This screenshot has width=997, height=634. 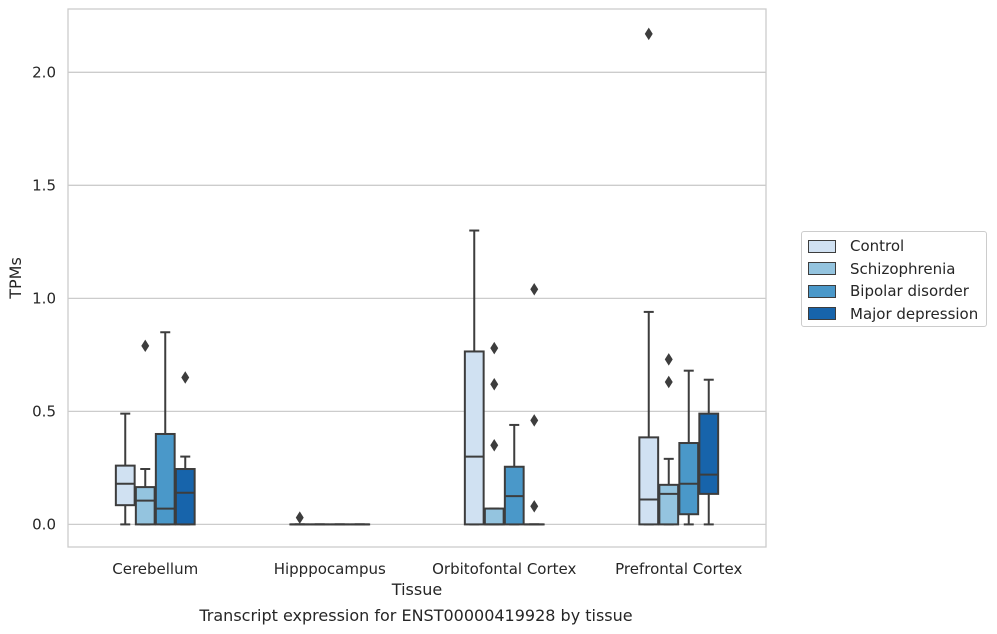 I want to click on x-tick-label: Hipppocampus, so click(x=330, y=569).